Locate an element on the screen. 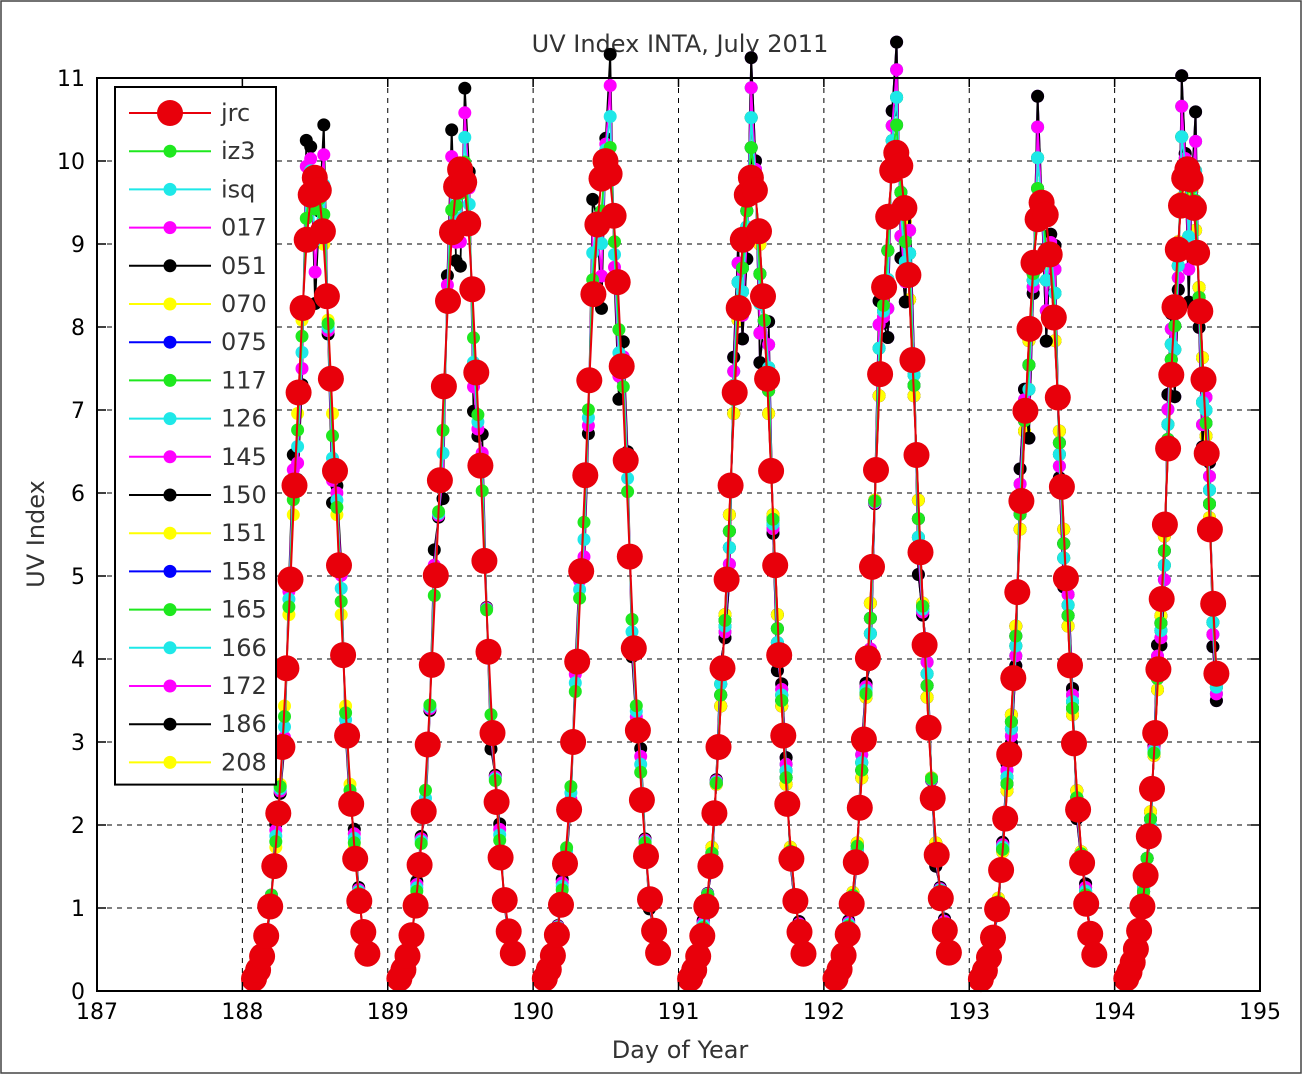 The image size is (1302, 1074). legend-label: jrc is located at coordinates (235, 113).